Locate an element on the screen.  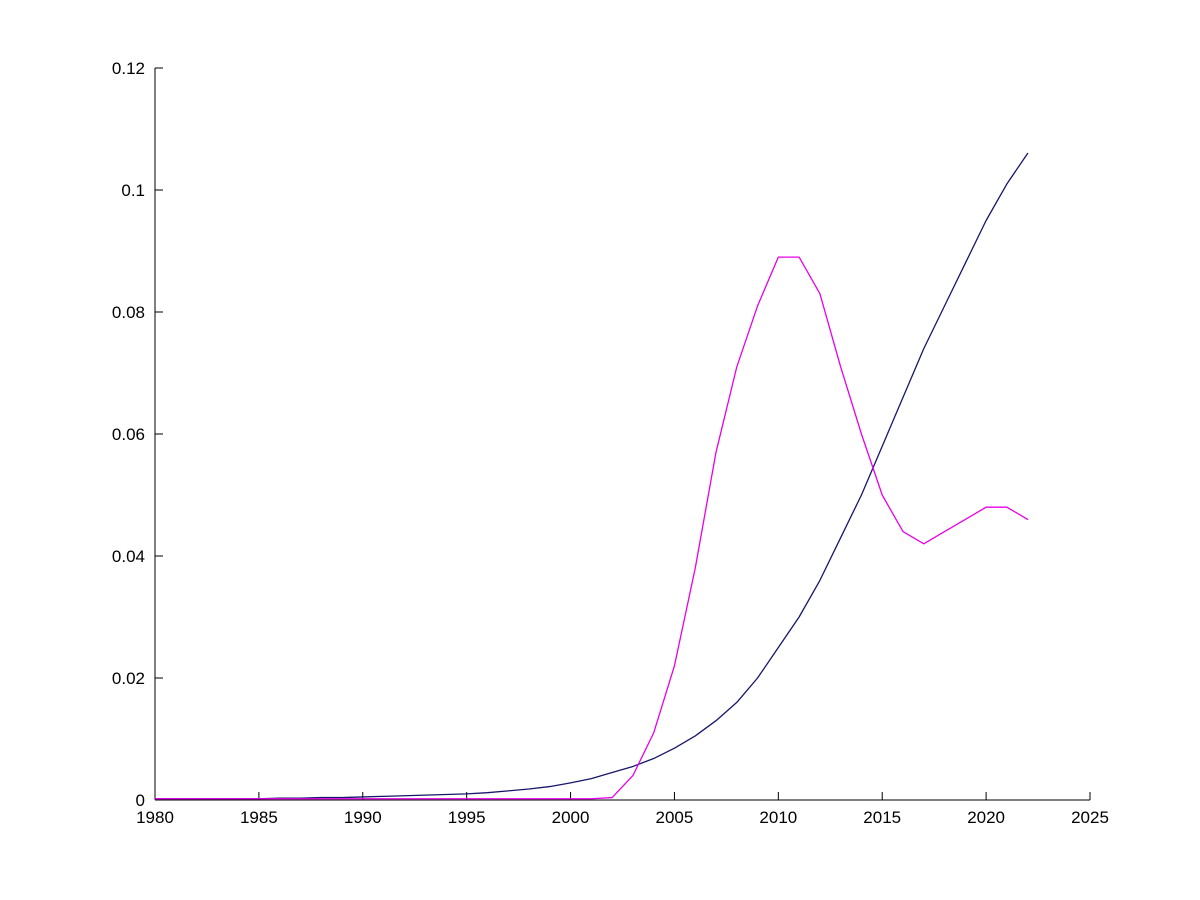
y-tick-label: 0.12 is located at coordinates (128, 68).